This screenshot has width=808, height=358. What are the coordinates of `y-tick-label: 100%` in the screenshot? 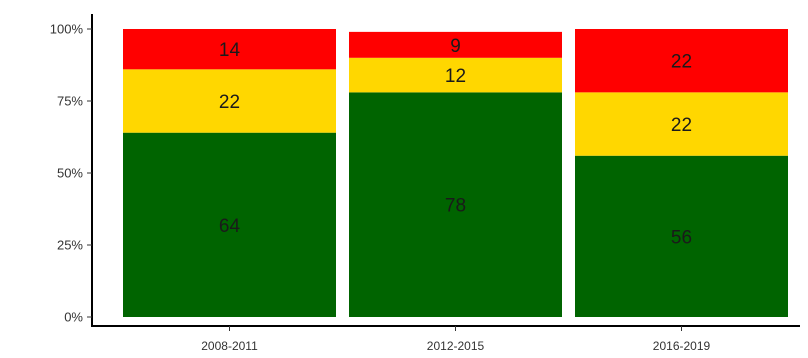 It's located at (67, 29).